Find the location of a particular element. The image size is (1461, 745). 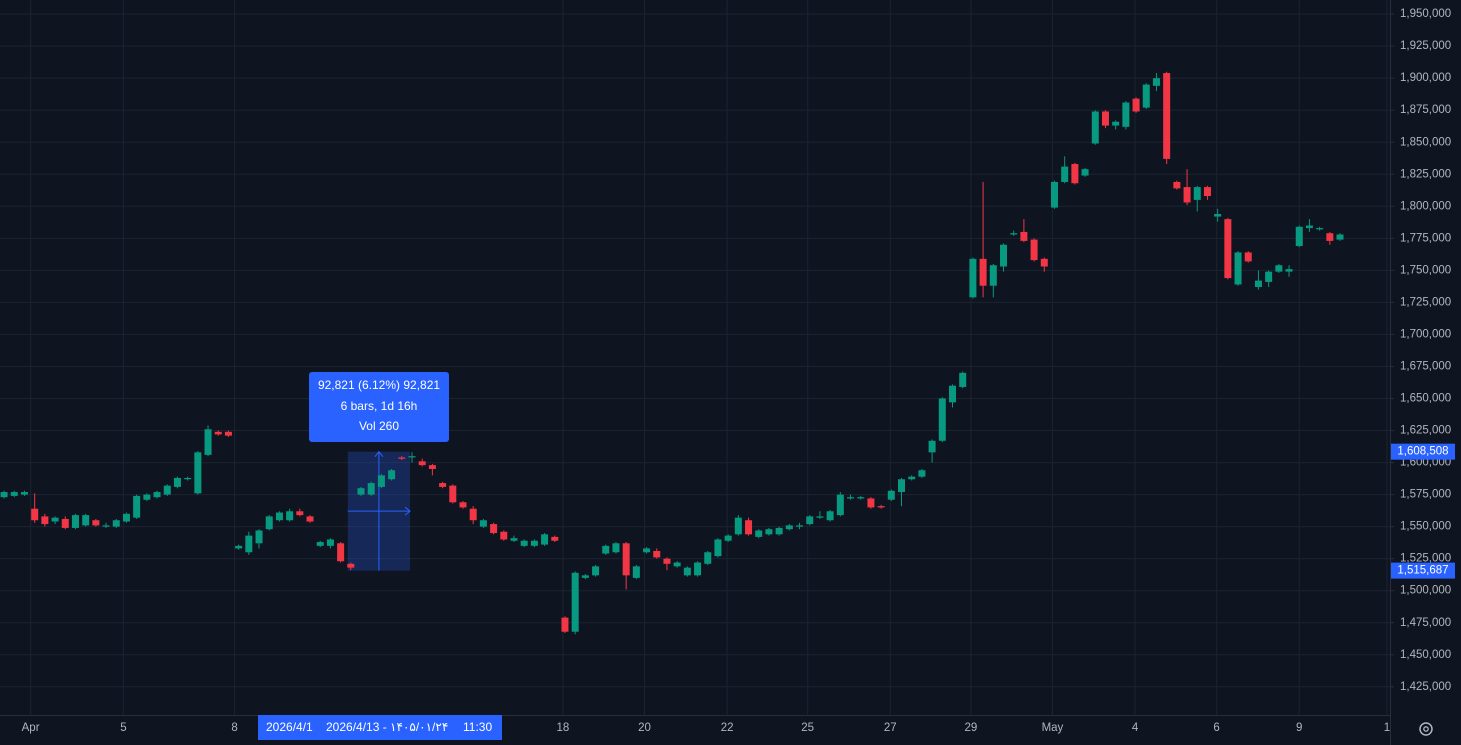

x-tick-label: 22 is located at coordinates (727, 728).